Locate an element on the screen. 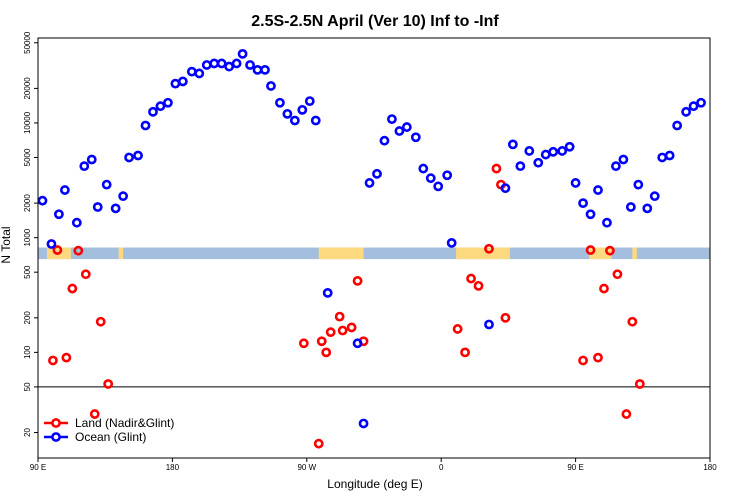 The image size is (750, 500). x-axis: 90 E 180 90 W 0 90 E 180 is located at coordinates (373, 465).